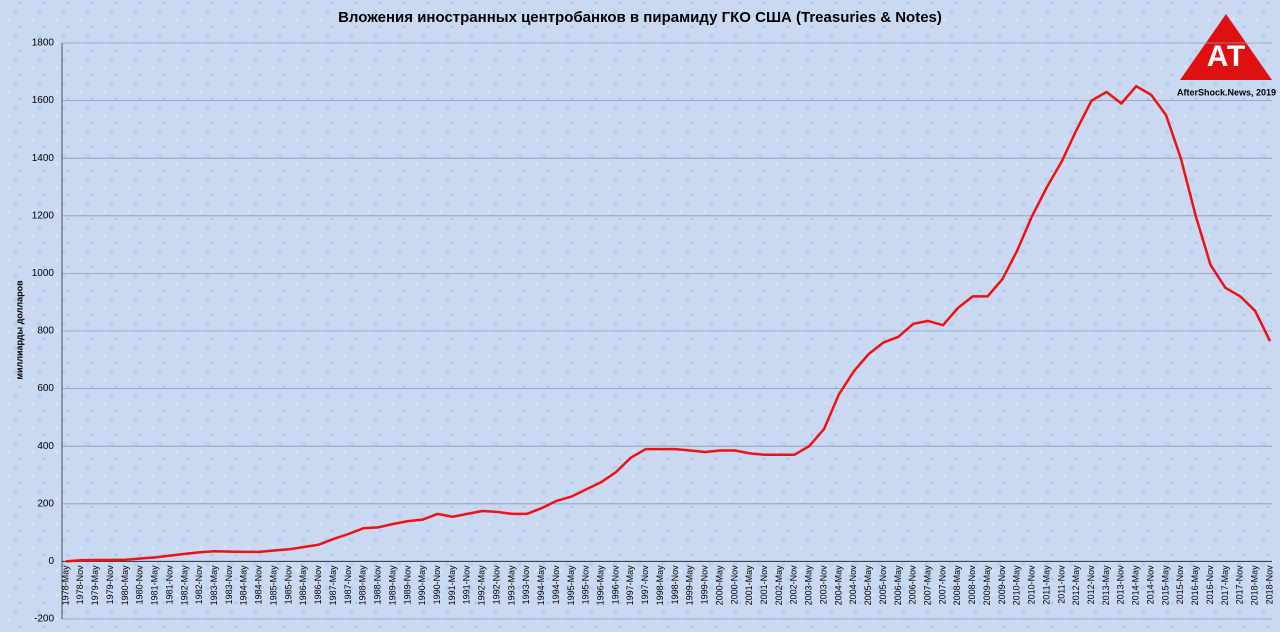  What do you see at coordinates (734, 585) in the screenshot?
I see `x-tick-label: 2000-Nov` at bounding box center [734, 585].